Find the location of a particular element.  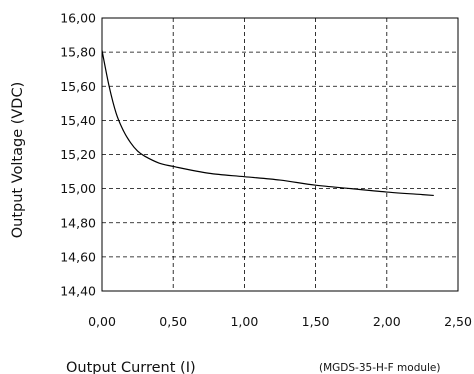

x-axis-title: Output Current (I) is located at coordinates (131, 367).